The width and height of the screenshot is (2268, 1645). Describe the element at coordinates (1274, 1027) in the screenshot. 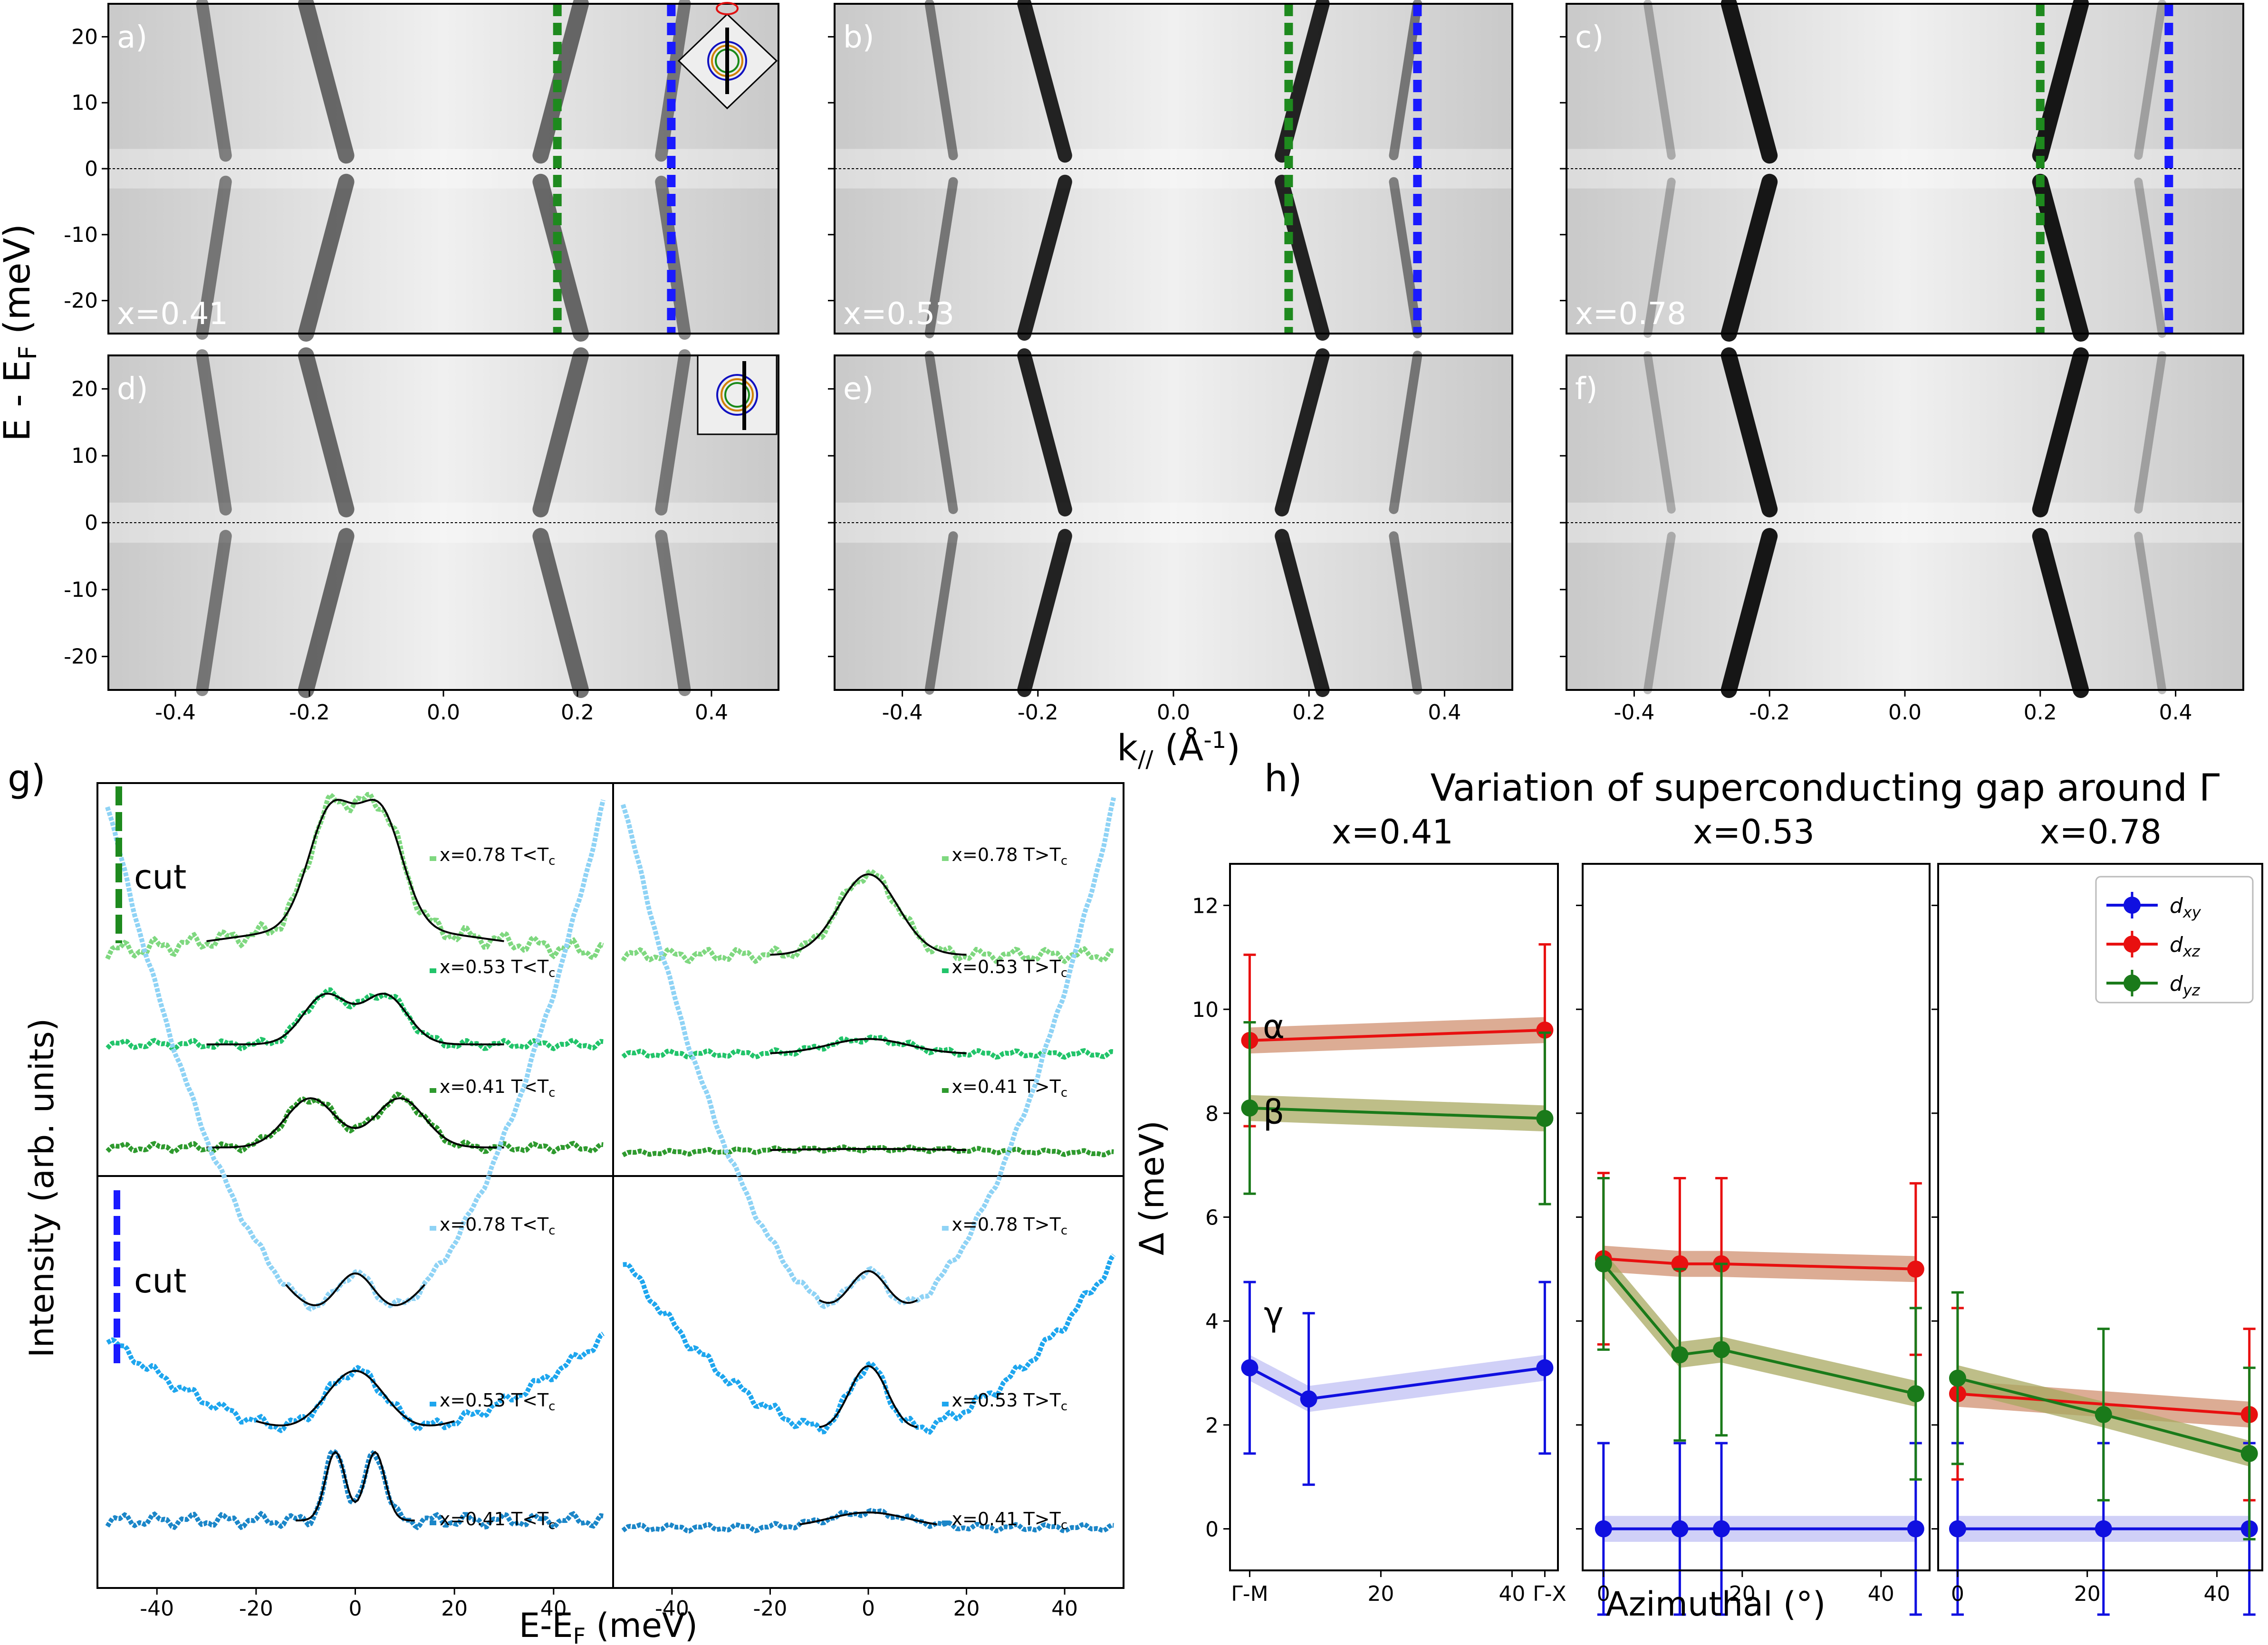

I see `greek-label-alpha: α` at that location.